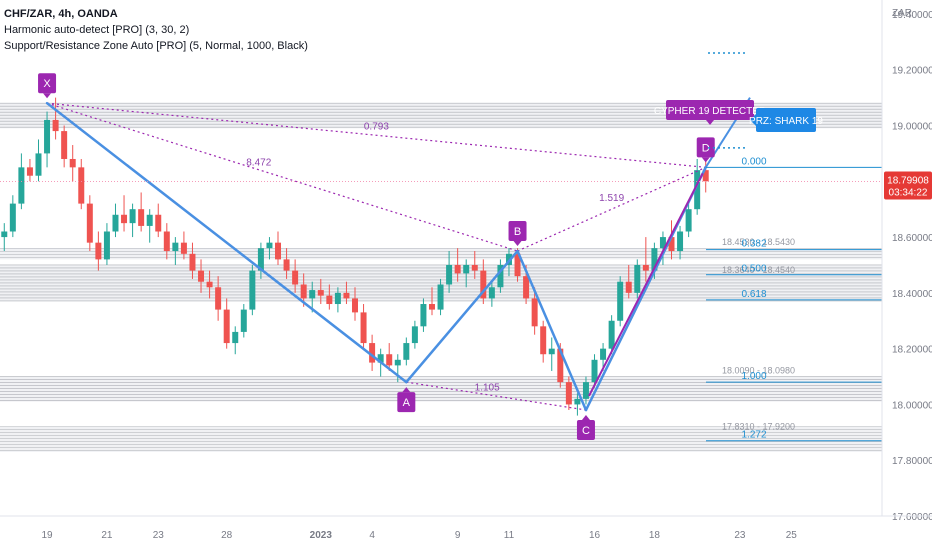 The height and width of the screenshot is (550, 932). What do you see at coordinates (753, 120) in the screenshot?
I see `prz-label-pointer` at bounding box center [753, 120].